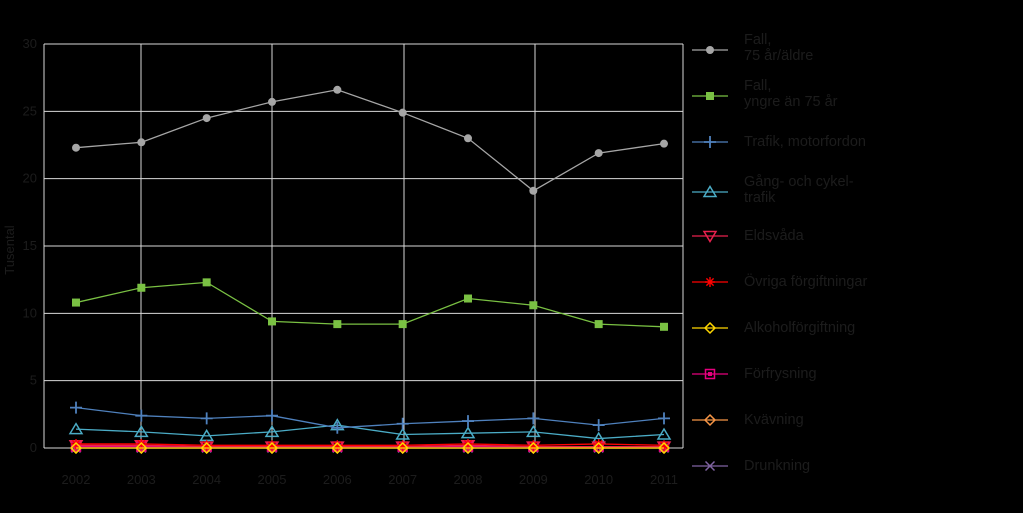 The height and width of the screenshot is (513, 1023). Describe the element at coordinates (402, 479) in the screenshot. I see `x-tick-label: 2007` at that location.